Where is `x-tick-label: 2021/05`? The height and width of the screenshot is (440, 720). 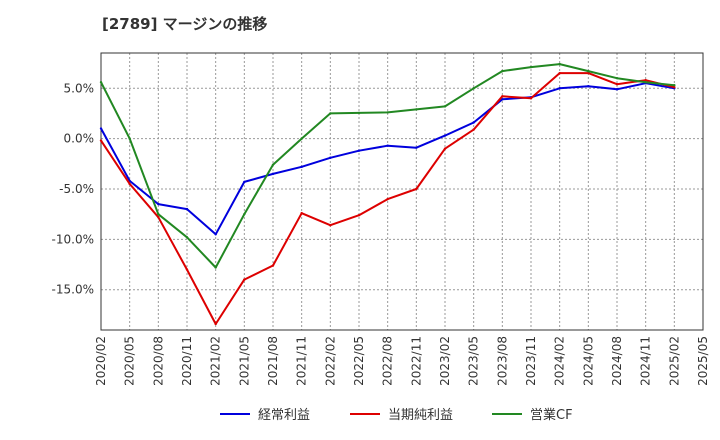 x-tick-label: 2021/05 is located at coordinates (244, 361).